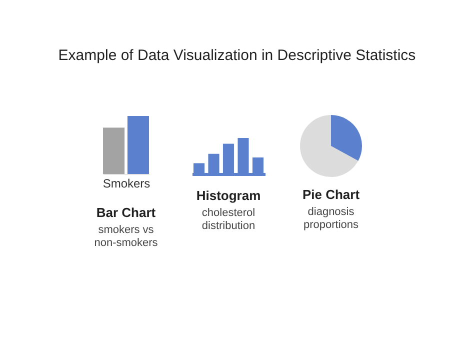 Image resolution: width=474 pixels, height=355 pixels. I want to click on text: Example of Data Visualization in Descriptive Statistics, so click(237, 55).